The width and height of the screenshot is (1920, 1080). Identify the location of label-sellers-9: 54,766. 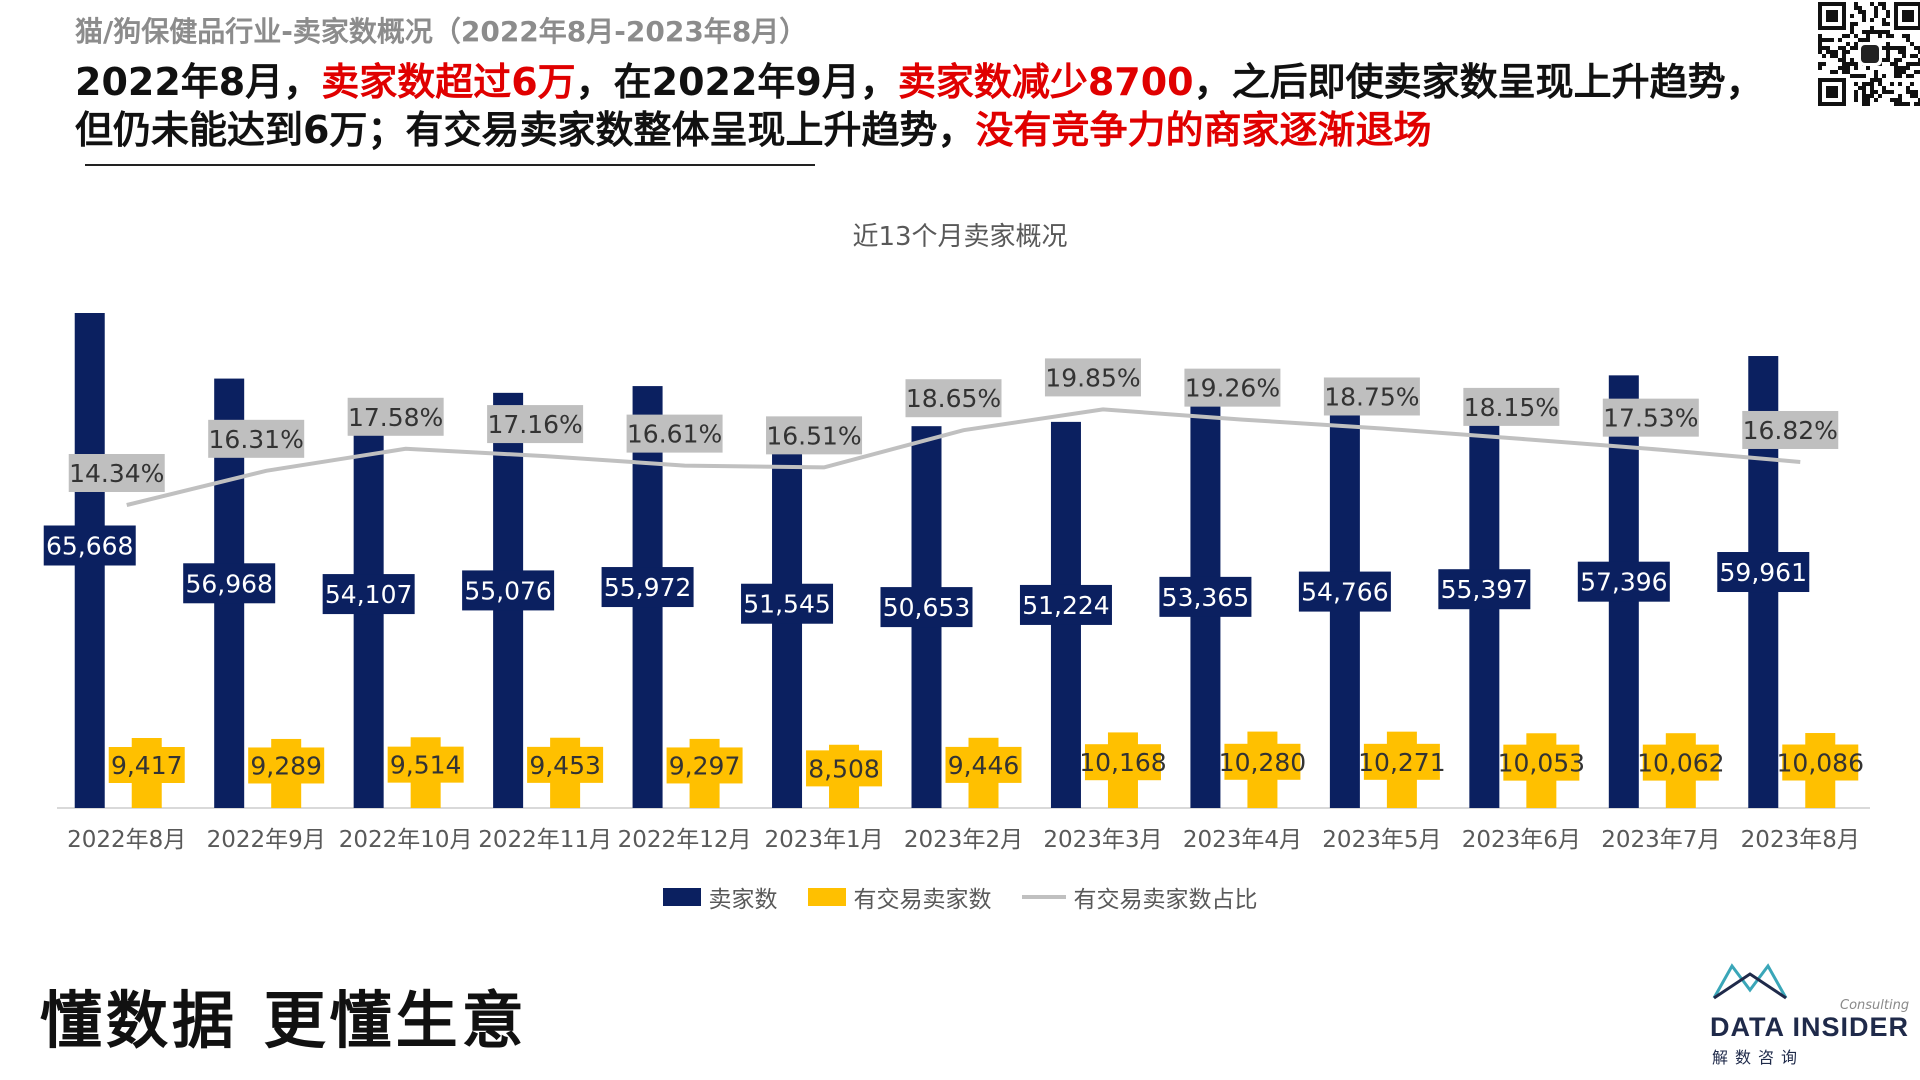
(1344, 592).